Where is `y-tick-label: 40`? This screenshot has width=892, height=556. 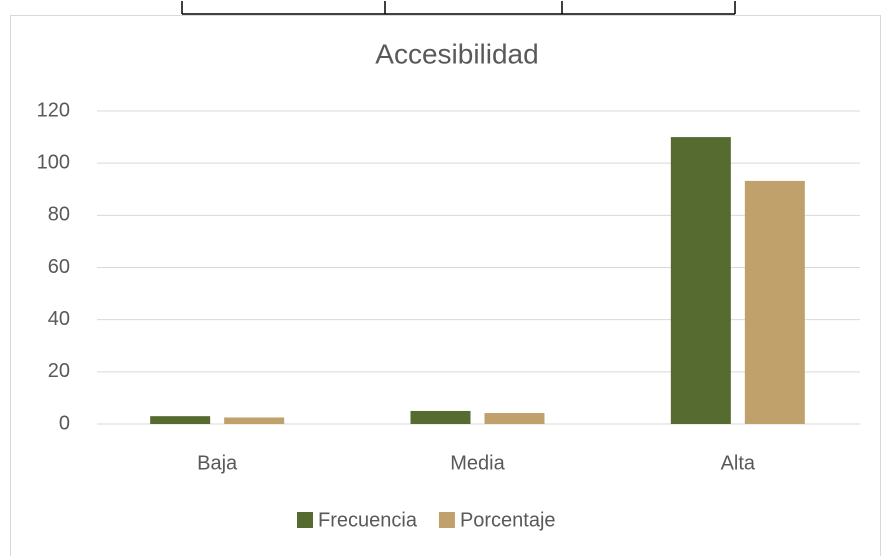
y-tick-label: 40 is located at coordinates (59, 319).